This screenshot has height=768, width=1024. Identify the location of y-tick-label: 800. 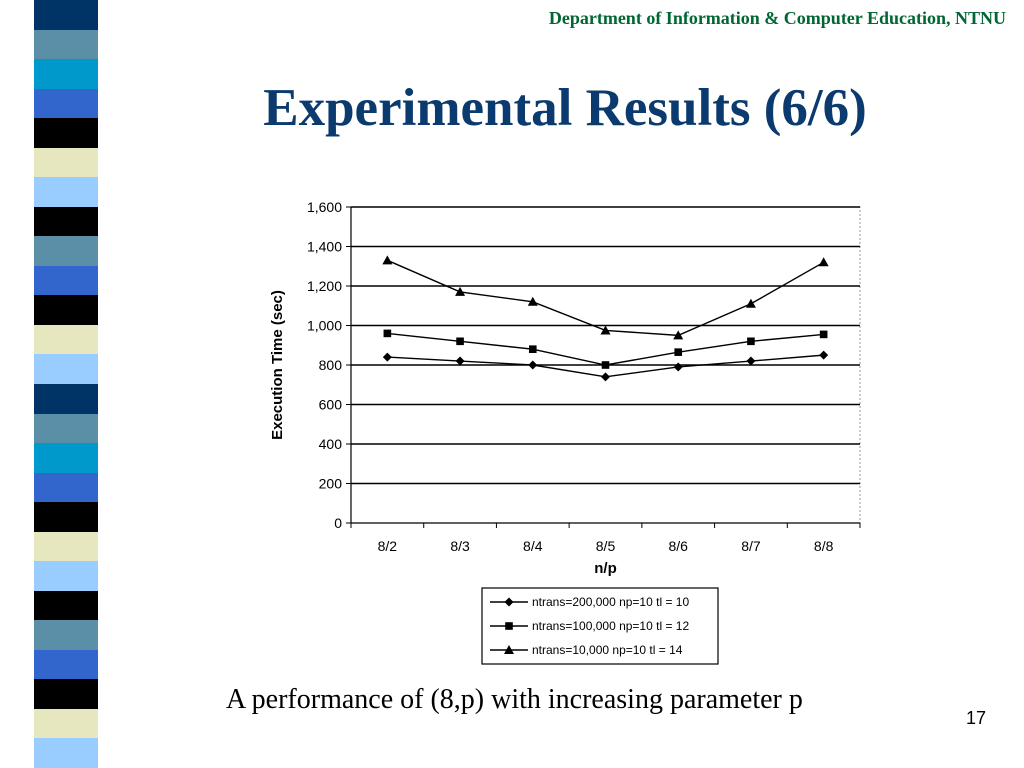
(331, 365).